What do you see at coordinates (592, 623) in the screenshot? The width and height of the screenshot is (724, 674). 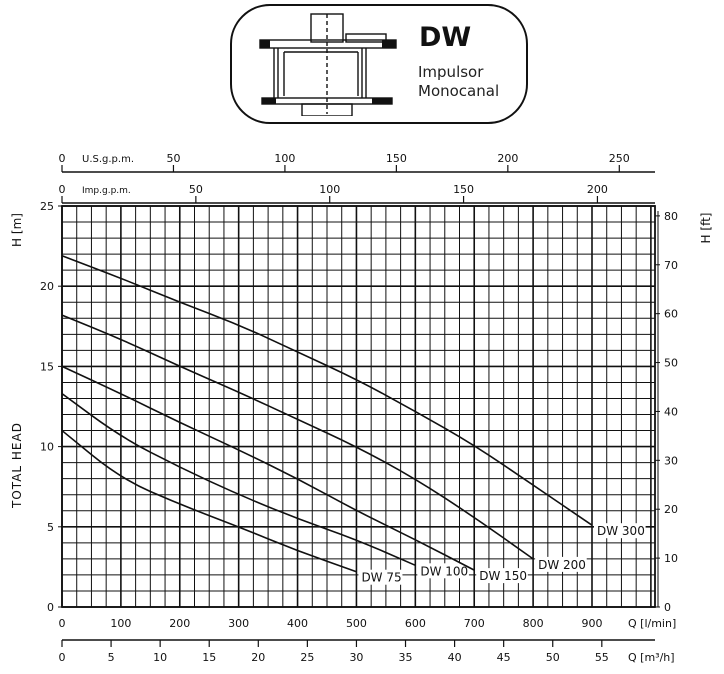 I see `x-tick-label: 900` at bounding box center [592, 623].